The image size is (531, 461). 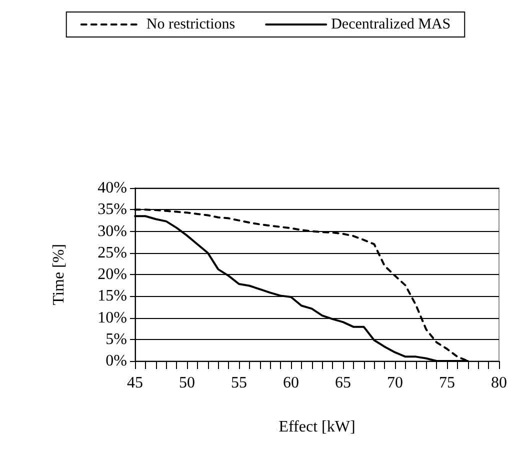 I want to click on x-tick-label: 80, so click(x=499, y=383).